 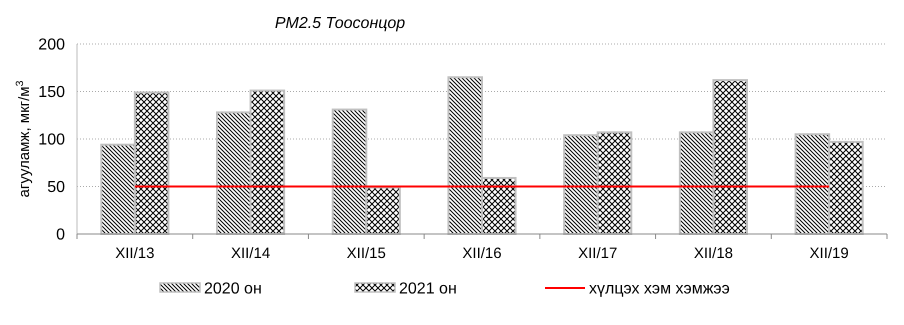 I want to click on y-tick-label: 100, so click(x=52, y=140).